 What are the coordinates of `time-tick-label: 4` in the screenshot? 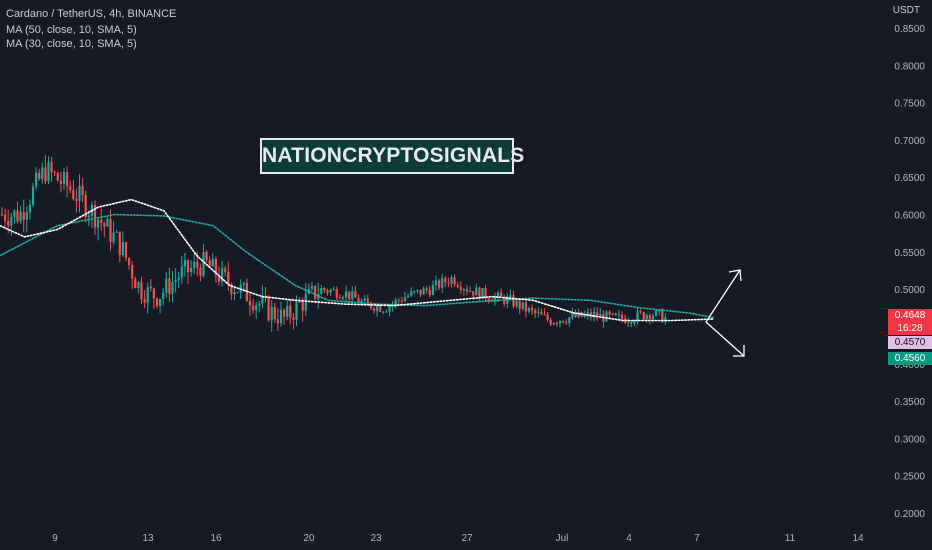 It's located at (629, 538).